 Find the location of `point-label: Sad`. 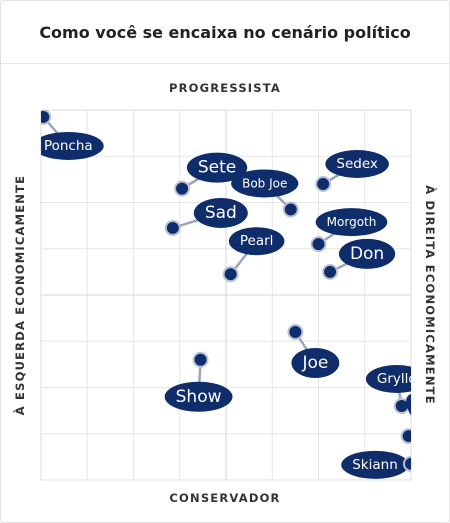

point-label: Sad is located at coordinates (221, 213).